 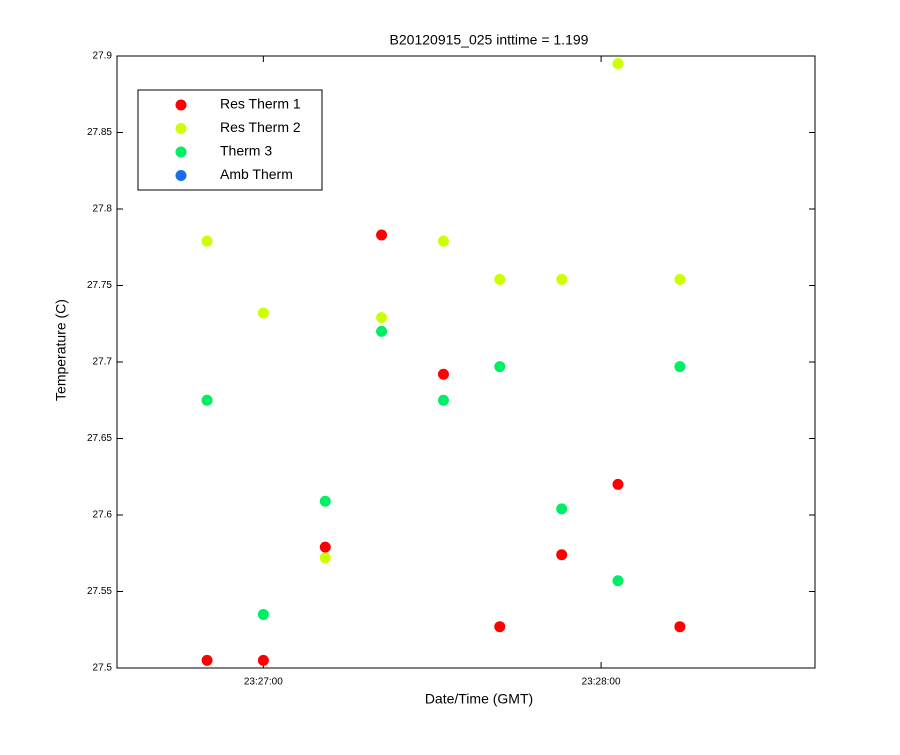 I want to click on legend-label: Res Therm 1, so click(x=260, y=104).